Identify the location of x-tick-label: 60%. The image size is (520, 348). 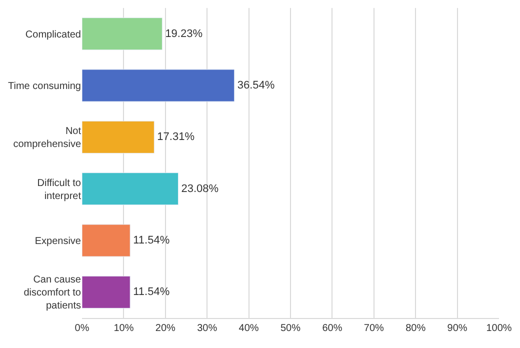
(332, 328).